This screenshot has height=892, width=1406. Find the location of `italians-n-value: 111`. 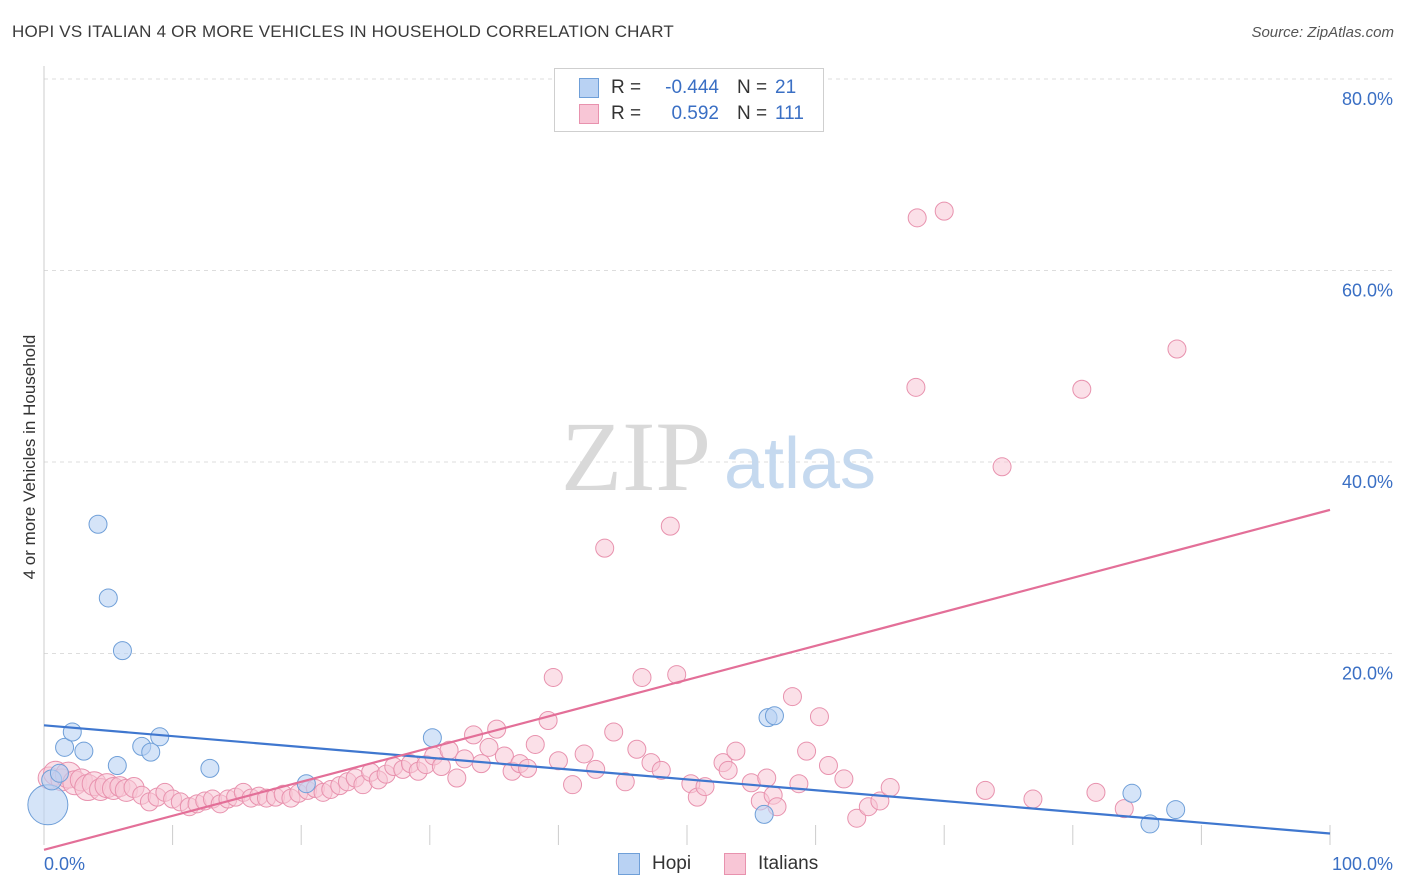

italians-n-value: 111 is located at coordinates (789, 113).